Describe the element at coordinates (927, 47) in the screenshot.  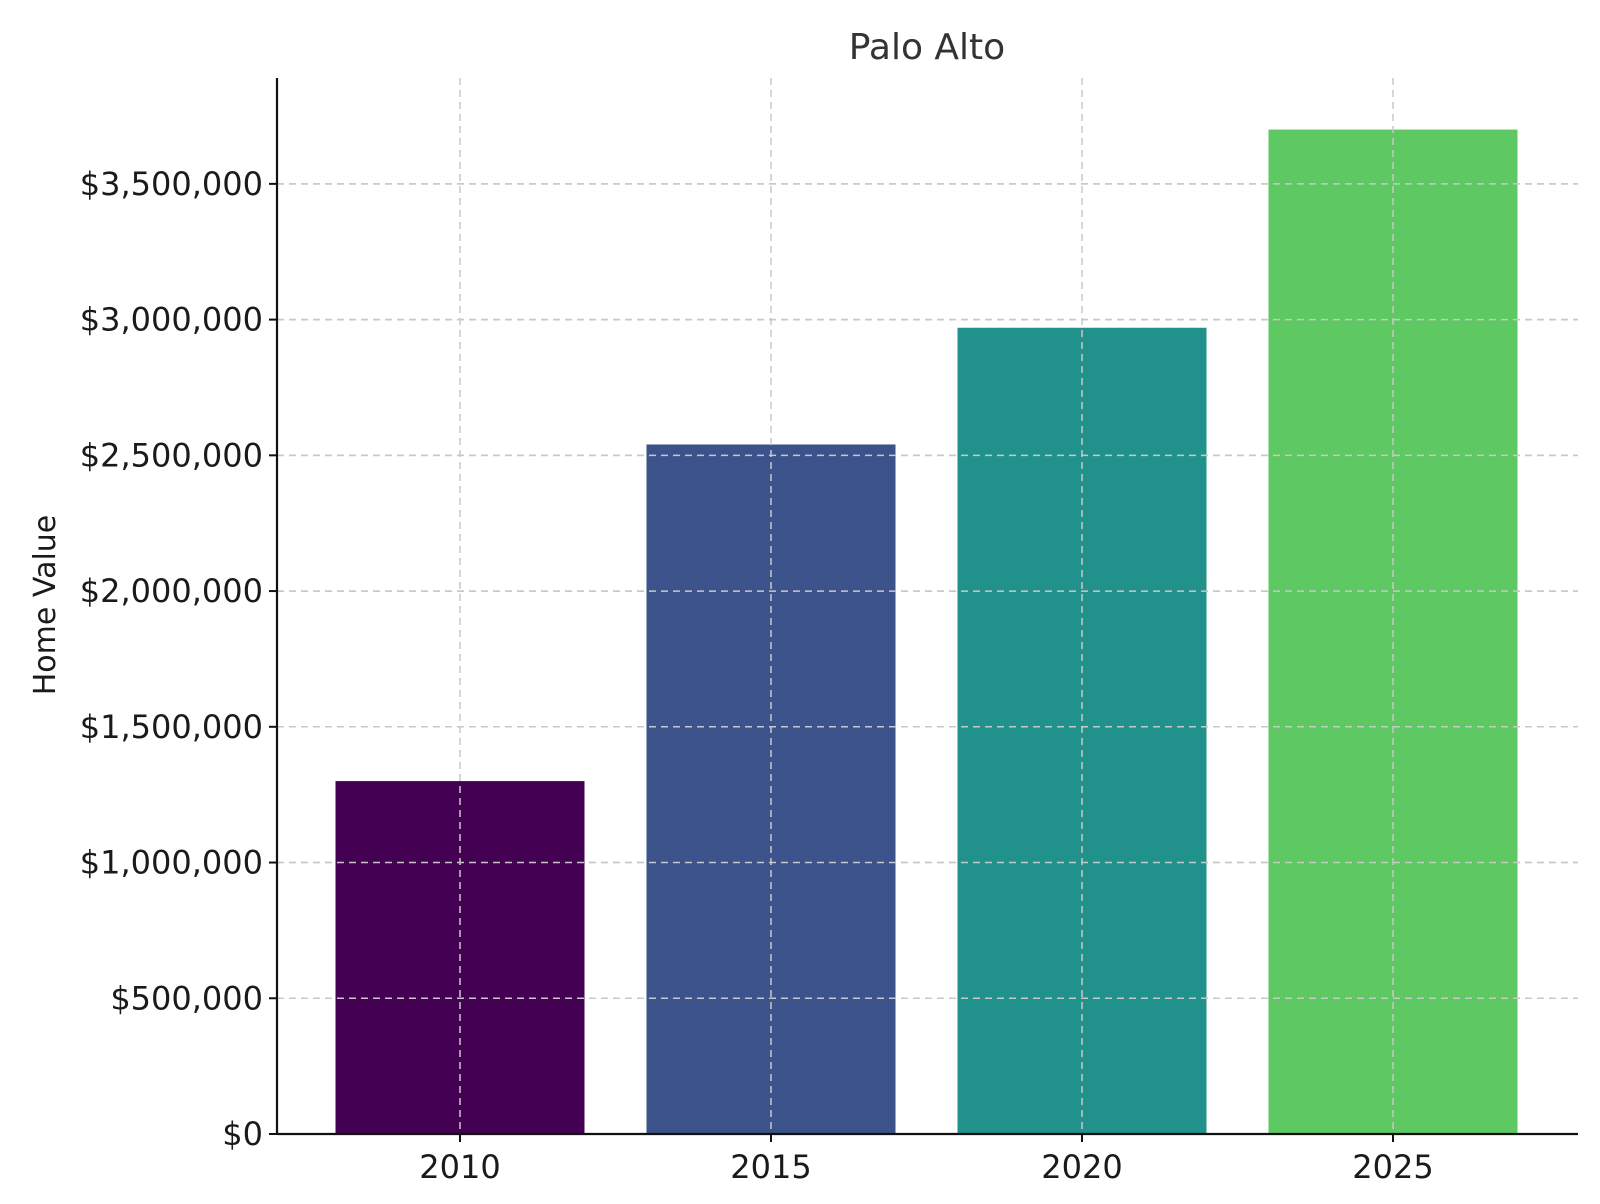
I see `chart-title: Palo Alto` at that location.